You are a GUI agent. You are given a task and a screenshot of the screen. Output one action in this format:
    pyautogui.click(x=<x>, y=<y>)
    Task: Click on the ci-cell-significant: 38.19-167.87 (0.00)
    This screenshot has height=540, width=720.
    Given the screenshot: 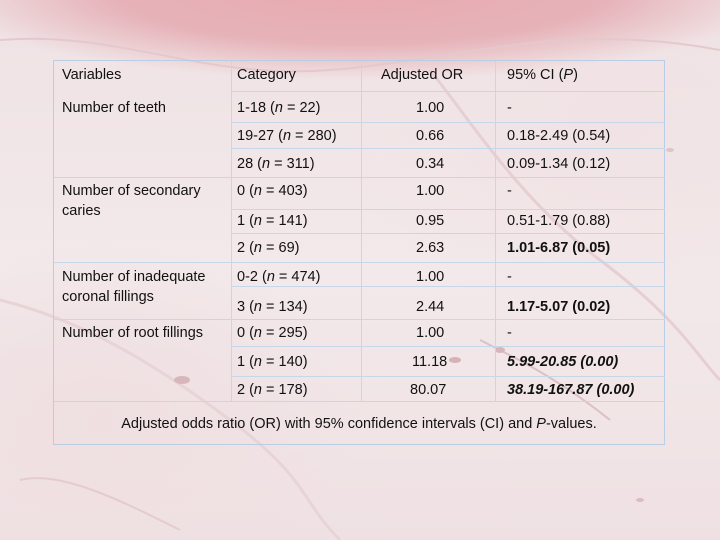 What is the action you would take?
    pyautogui.click(x=571, y=390)
    